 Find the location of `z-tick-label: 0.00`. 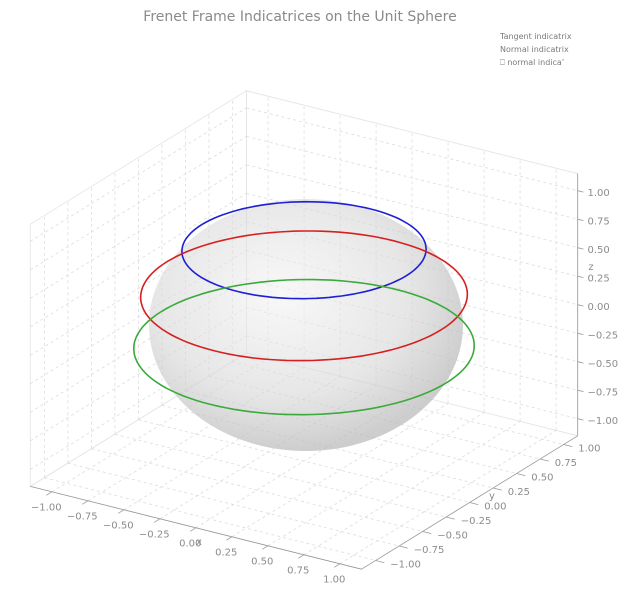

z-tick-label: 0.00 is located at coordinates (598, 307).